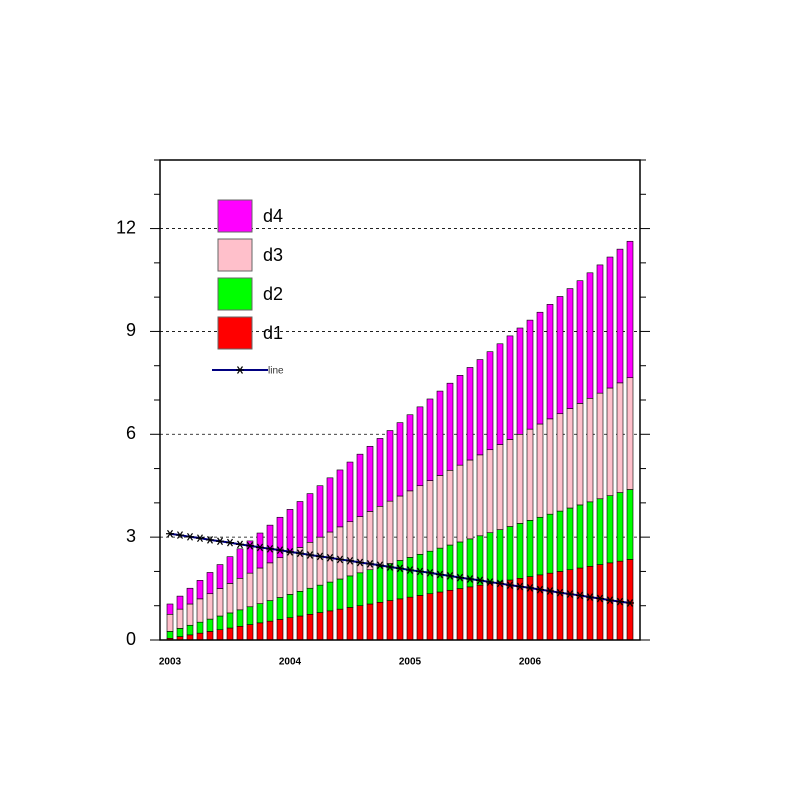 Image resolution: width=800 pixels, height=805 pixels. I want to click on legend-label: d4, so click(273, 216).